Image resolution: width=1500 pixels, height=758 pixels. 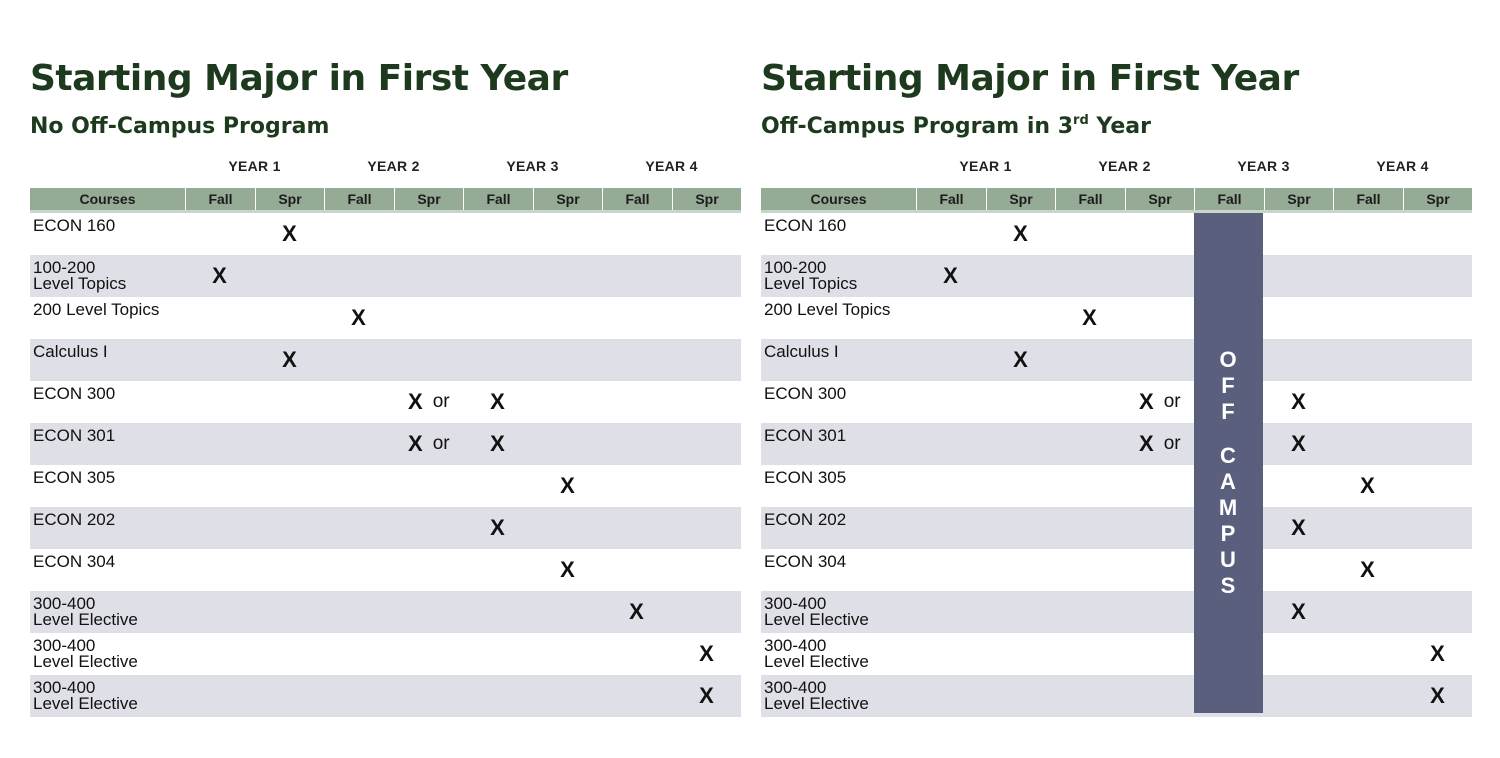 I want to click on course-name: ECON 160, so click(x=74, y=225).